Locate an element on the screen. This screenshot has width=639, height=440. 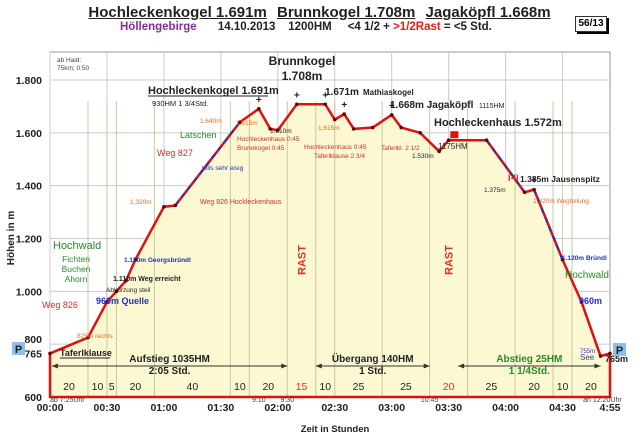
end-time: an 12:20Uhr is located at coordinates (602, 400).